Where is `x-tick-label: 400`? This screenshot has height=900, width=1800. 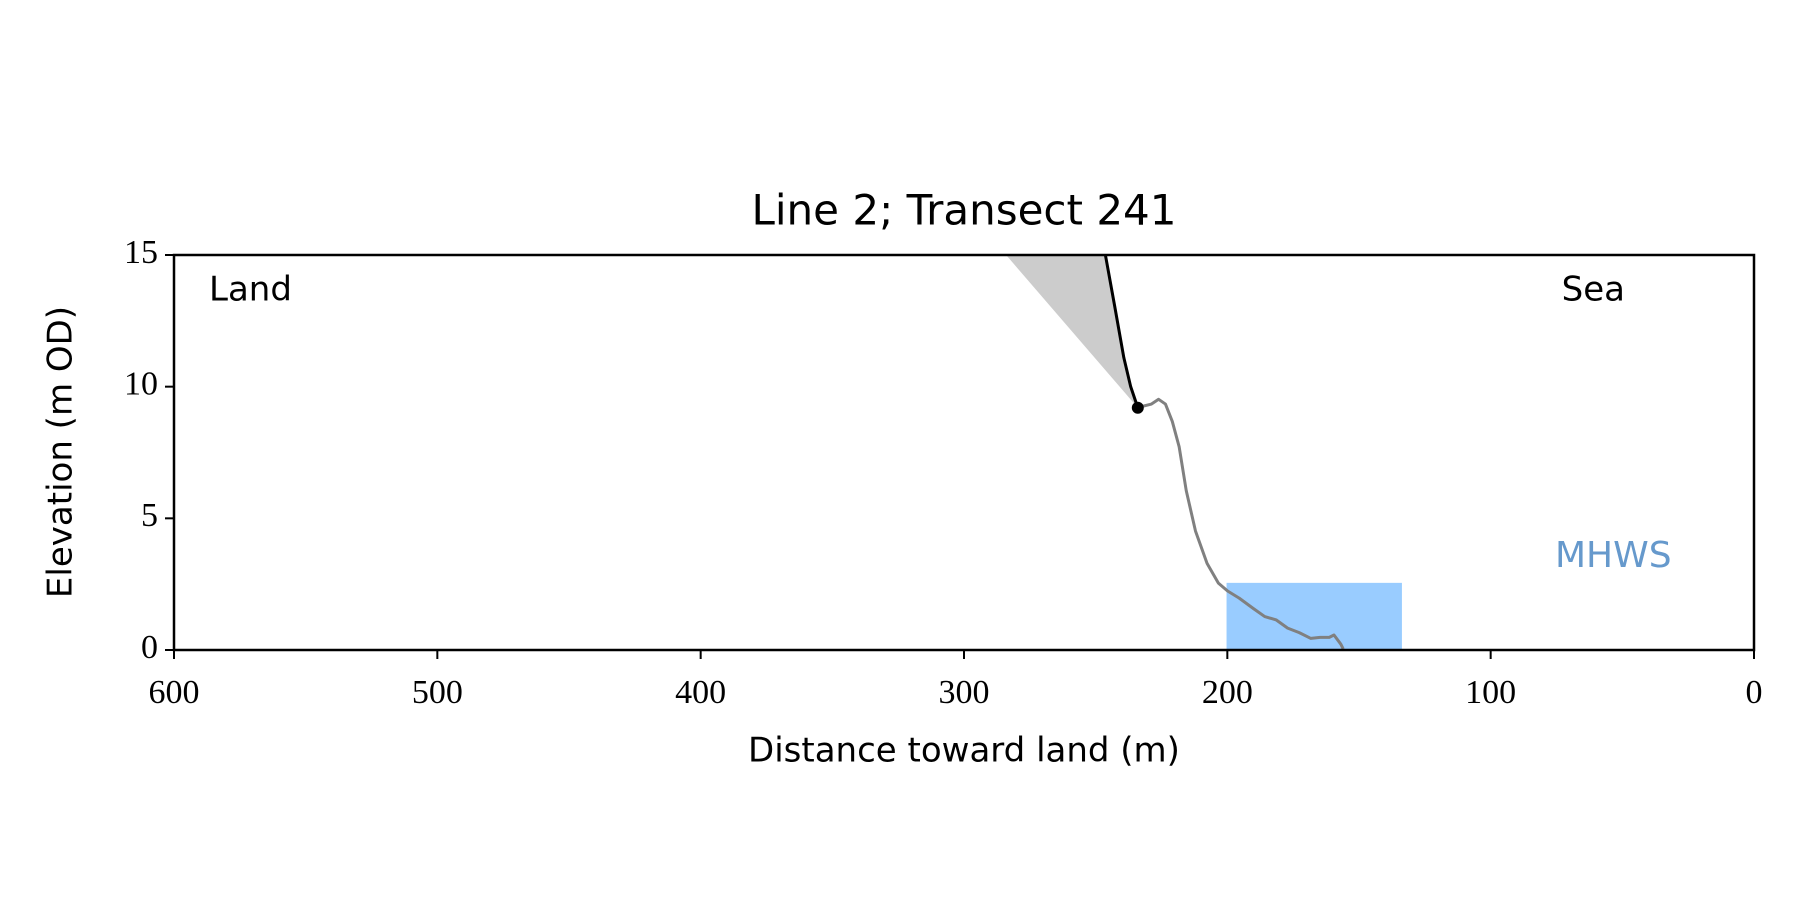 x-tick-label: 400 is located at coordinates (700, 692).